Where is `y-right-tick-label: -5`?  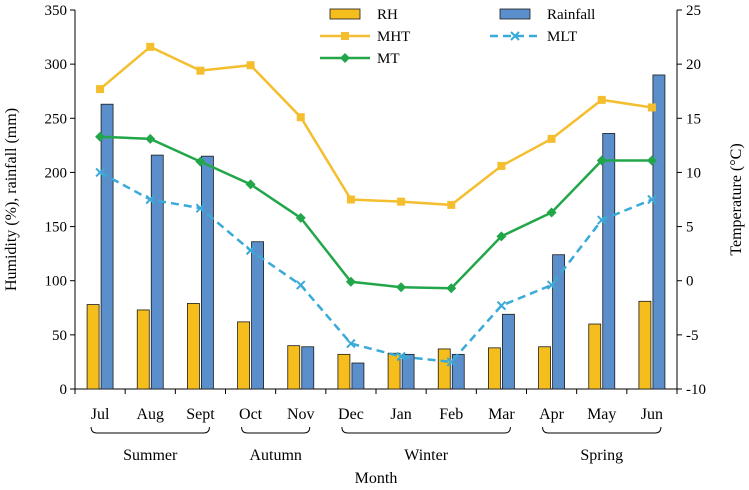 y-right-tick-label: -5 is located at coordinates (692, 336).